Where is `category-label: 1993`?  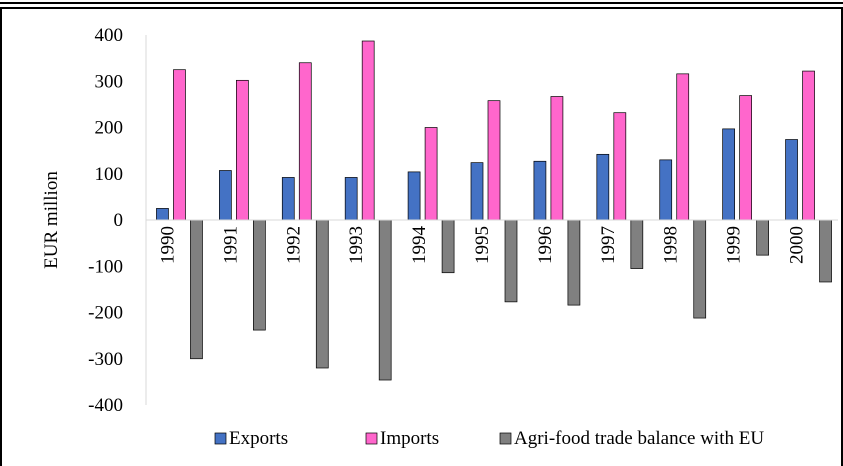 category-label: 1993 is located at coordinates (356, 245).